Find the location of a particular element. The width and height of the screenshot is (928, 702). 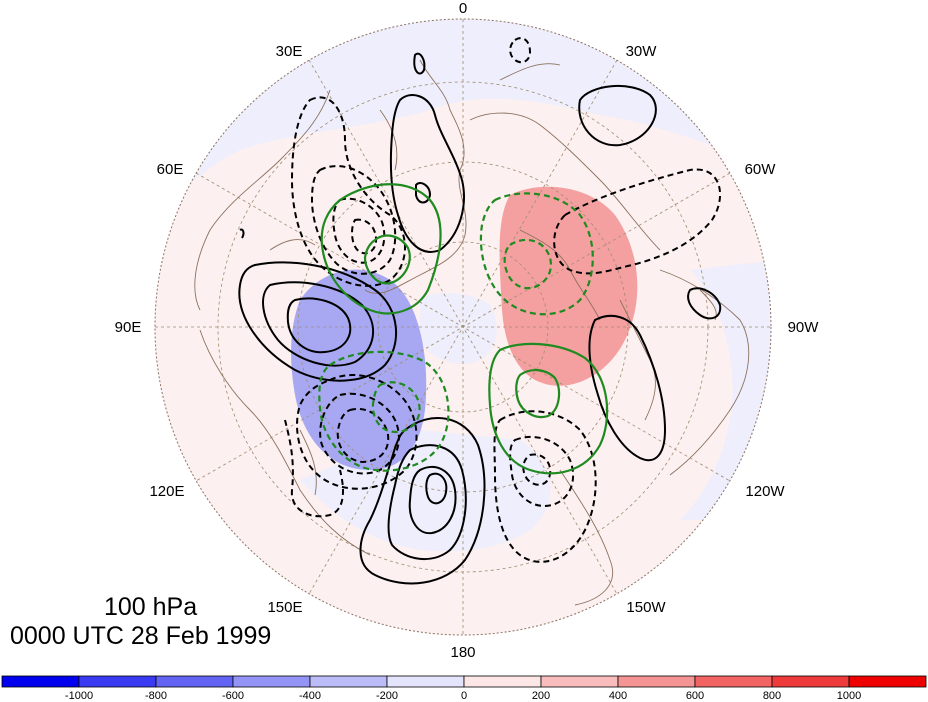

colorbar-tick-label: 800 is located at coordinates (772, 696).